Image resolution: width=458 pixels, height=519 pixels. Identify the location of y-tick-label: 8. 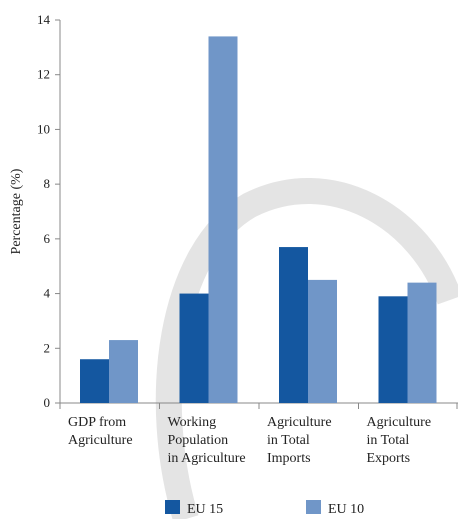
(47, 183).